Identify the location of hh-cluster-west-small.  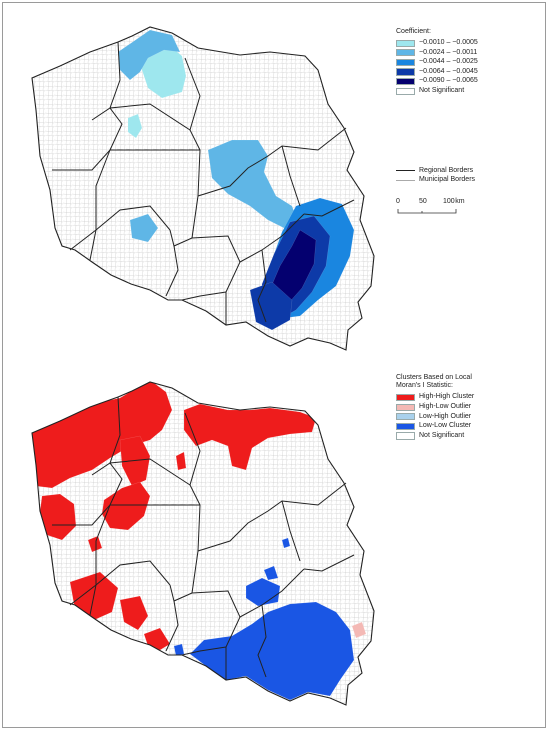
(95, 544).